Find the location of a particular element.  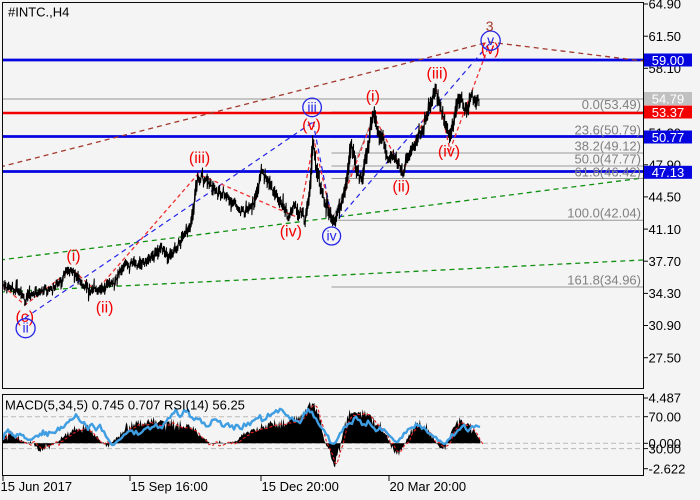

svg-text: 161.8(34.96) is located at coordinates (604, 280).